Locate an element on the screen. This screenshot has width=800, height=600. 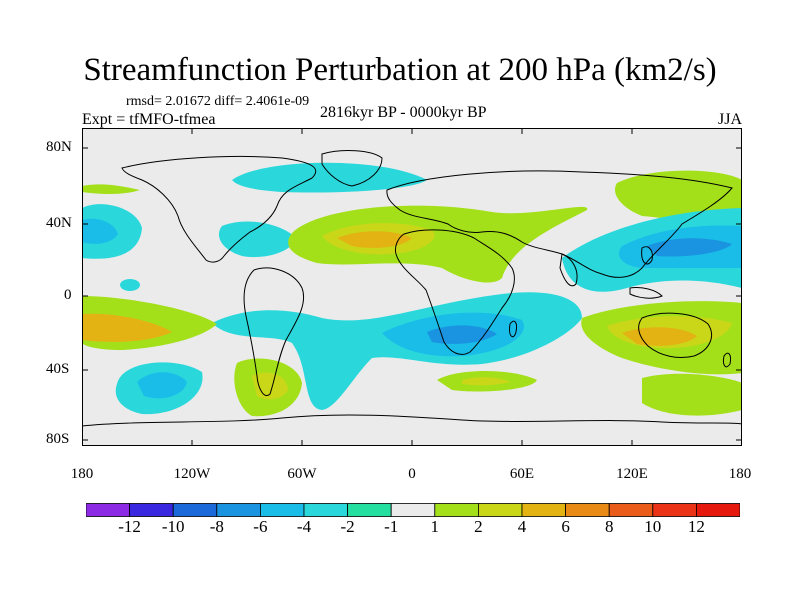
colorbar is located at coordinates (413, 510).